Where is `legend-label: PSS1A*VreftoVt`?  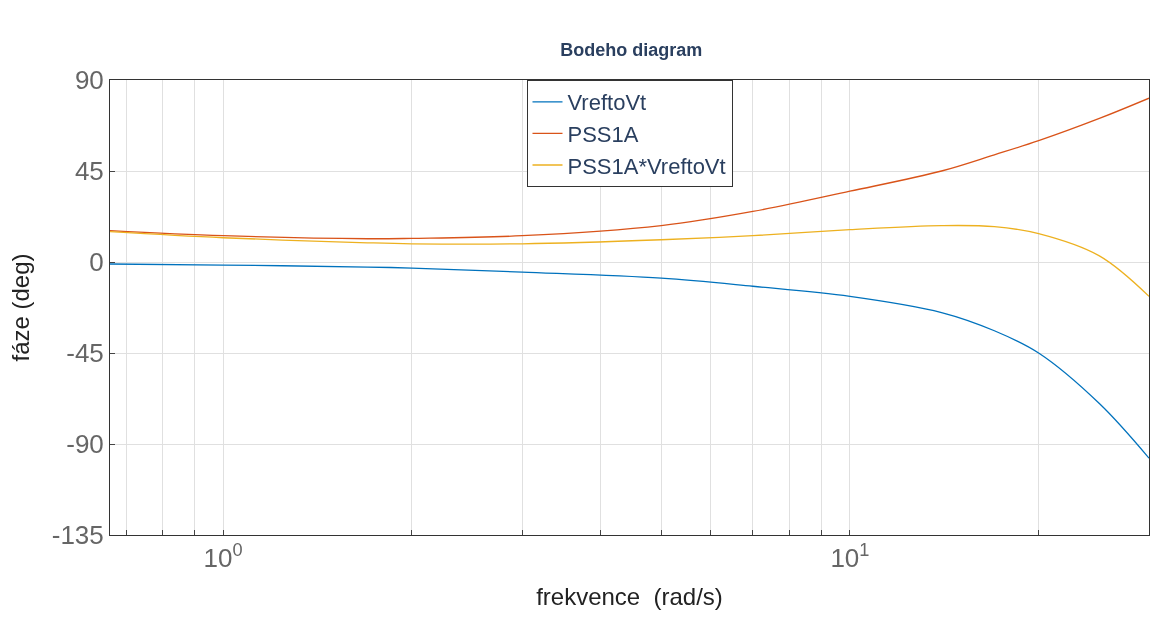 legend-label: PSS1A*VreftoVt is located at coordinates (646, 166).